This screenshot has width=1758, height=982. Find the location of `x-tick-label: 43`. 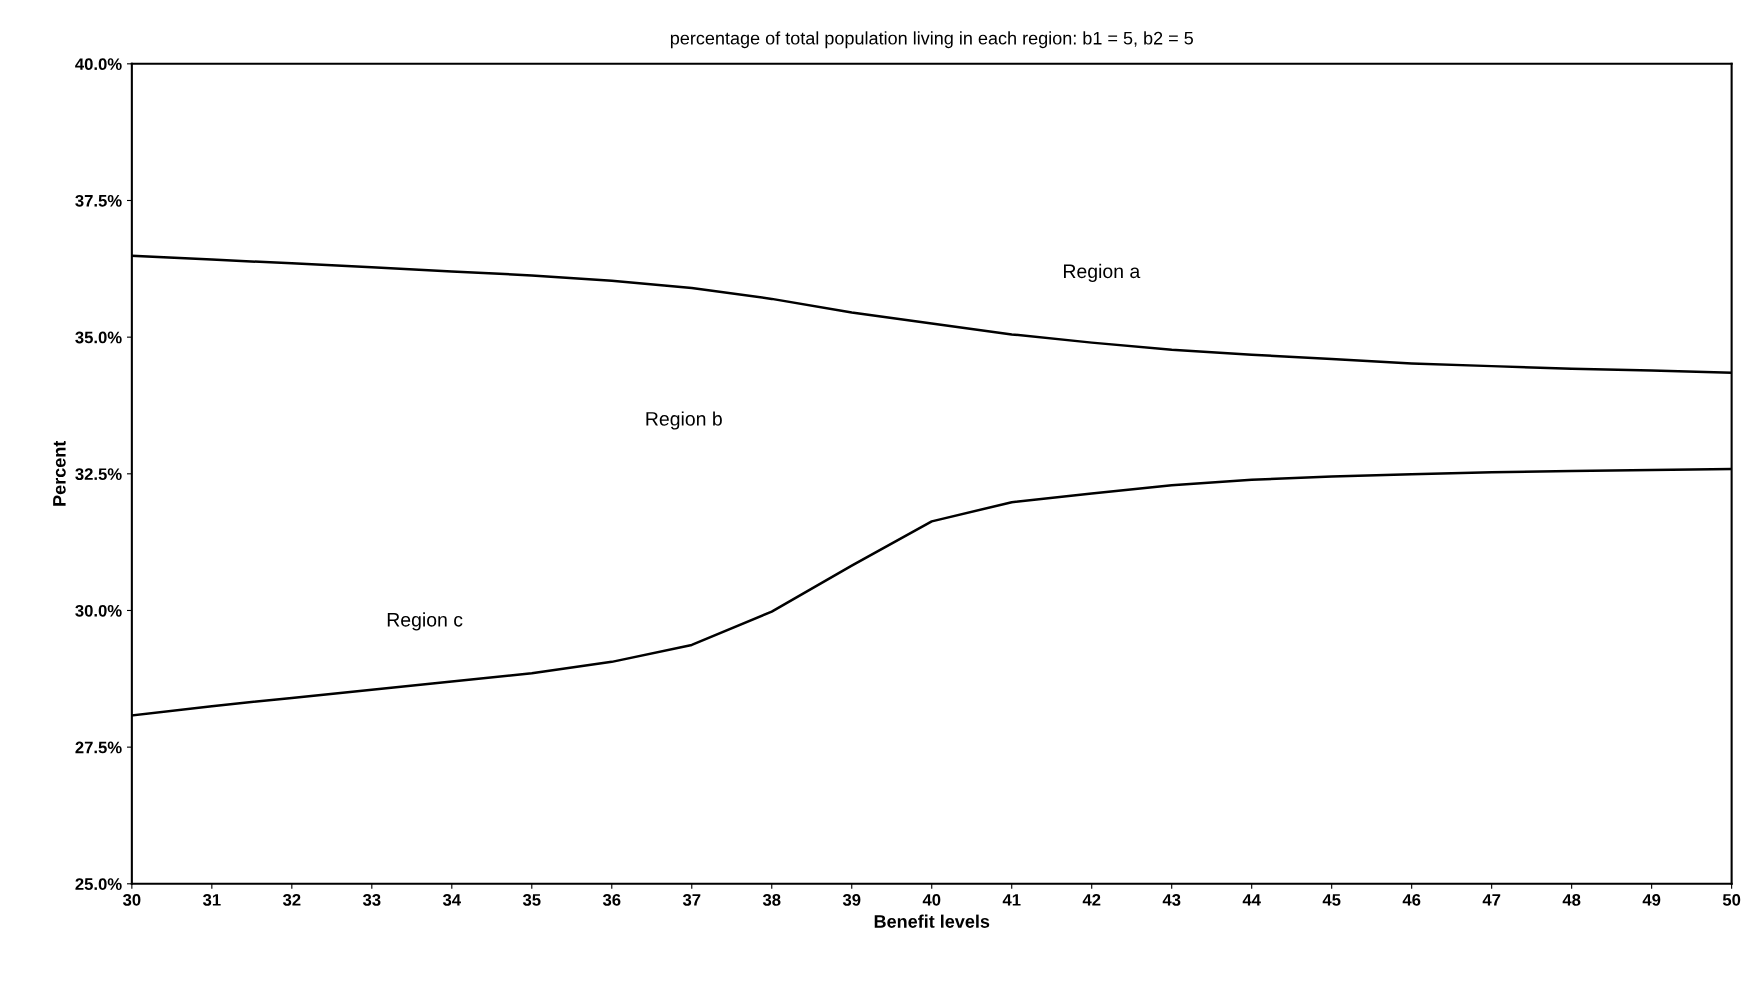

x-tick-label: 43 is located at coordinates (1171, 899).